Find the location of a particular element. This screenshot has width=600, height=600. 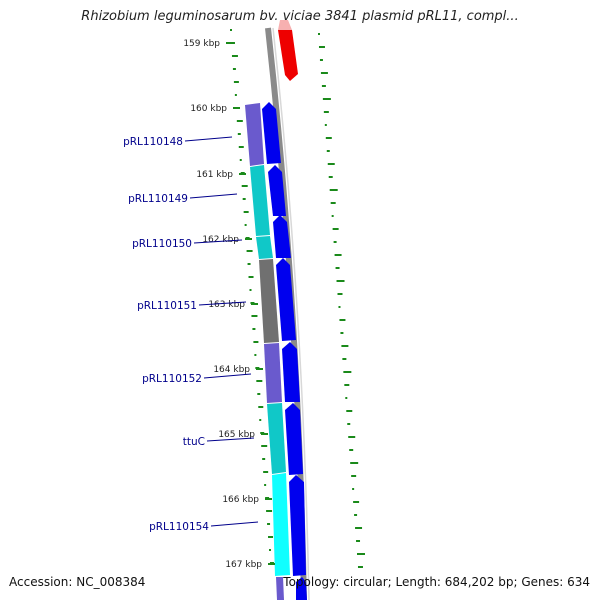

scale-tick-label: 159 kbp is located at coordinates (201, 44).